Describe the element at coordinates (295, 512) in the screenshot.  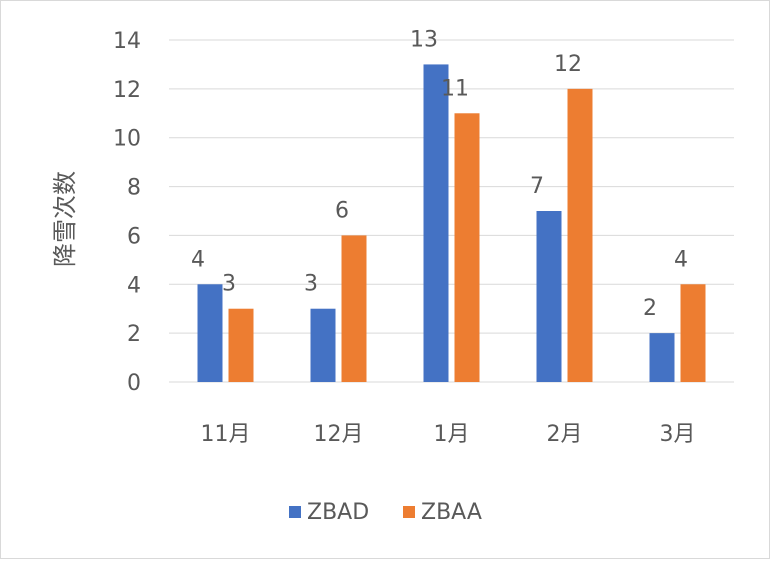
I see `legend-swatch-zbad` at that location.